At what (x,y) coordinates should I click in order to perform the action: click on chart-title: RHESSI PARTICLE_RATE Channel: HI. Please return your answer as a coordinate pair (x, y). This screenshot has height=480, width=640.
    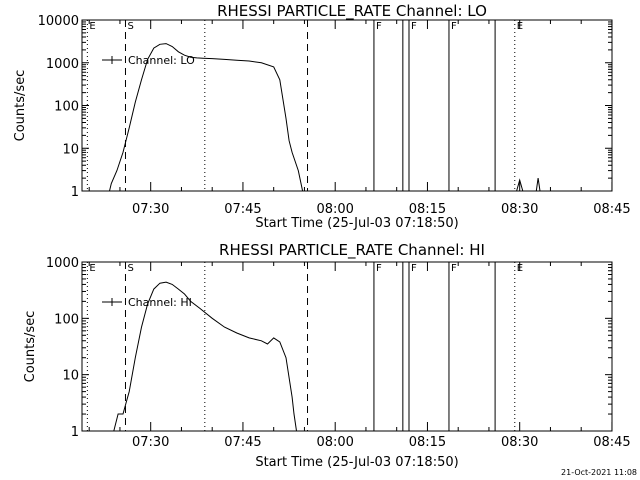
    Looking at the image, I should click on (352, 250).